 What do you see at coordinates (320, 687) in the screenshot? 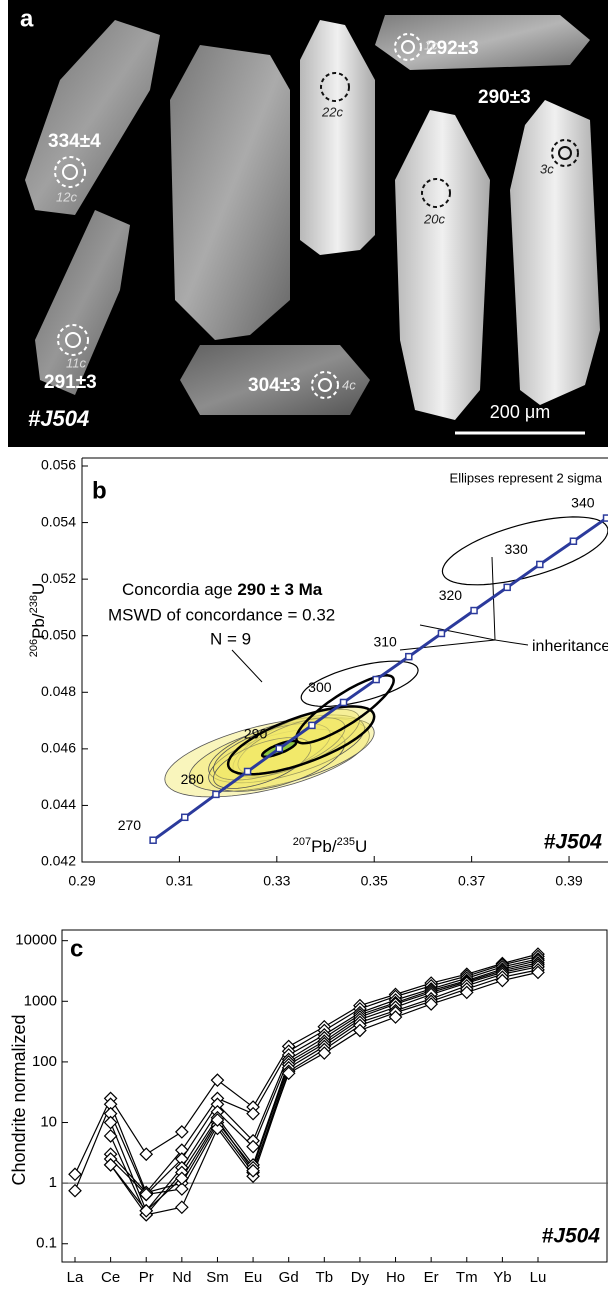
I see `age-label: 300` at bounding box center [320, 687].